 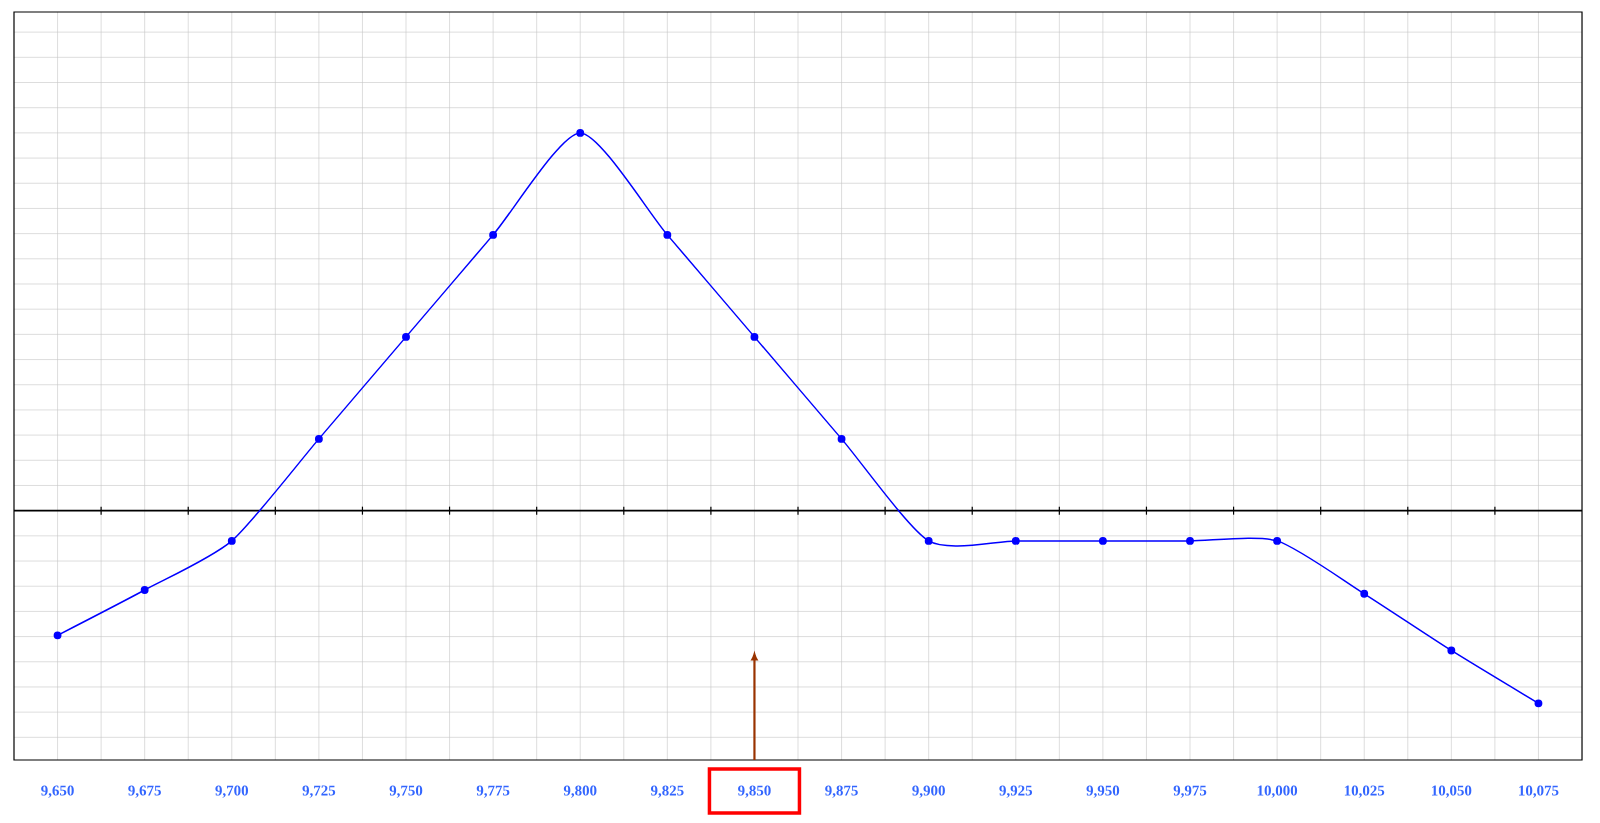 I want to click on x-tick-label: 9,925, so click(x=1016, y=791).